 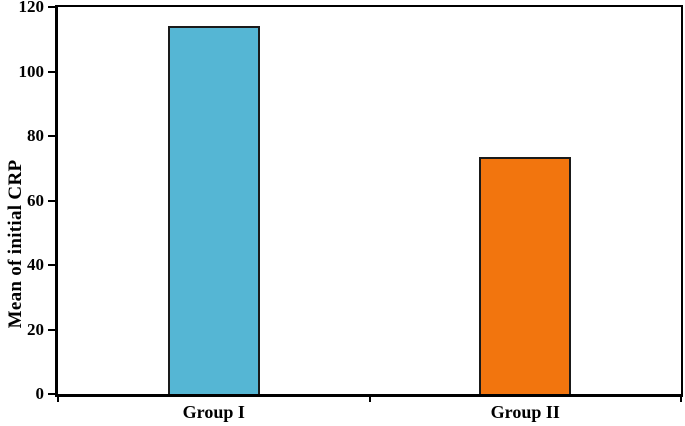 I want to click on y-axis-title: Mean of initial CRP, so click(x=15, y=244).